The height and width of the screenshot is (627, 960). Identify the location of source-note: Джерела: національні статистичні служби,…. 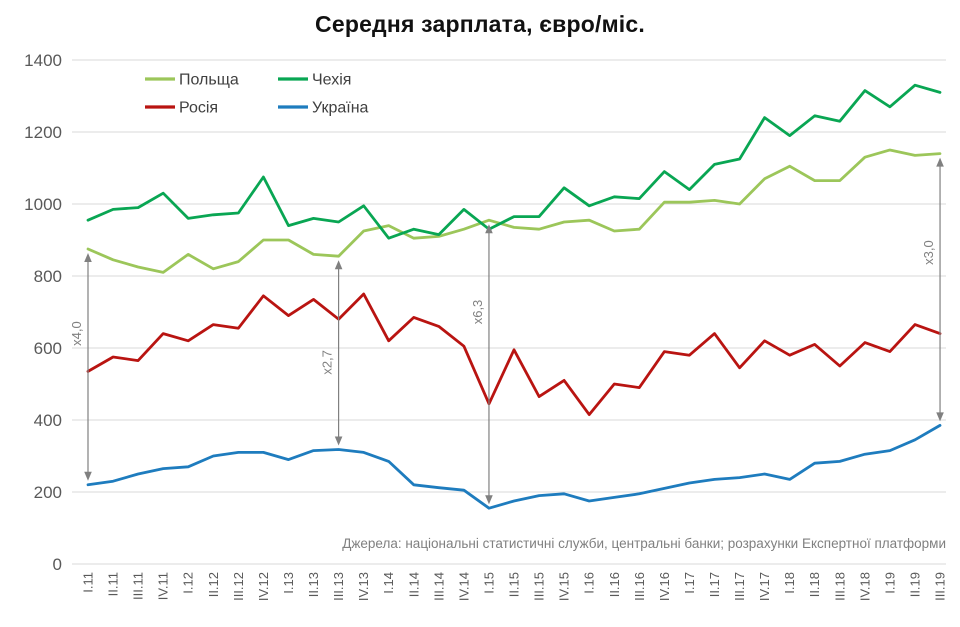
(644, 543).